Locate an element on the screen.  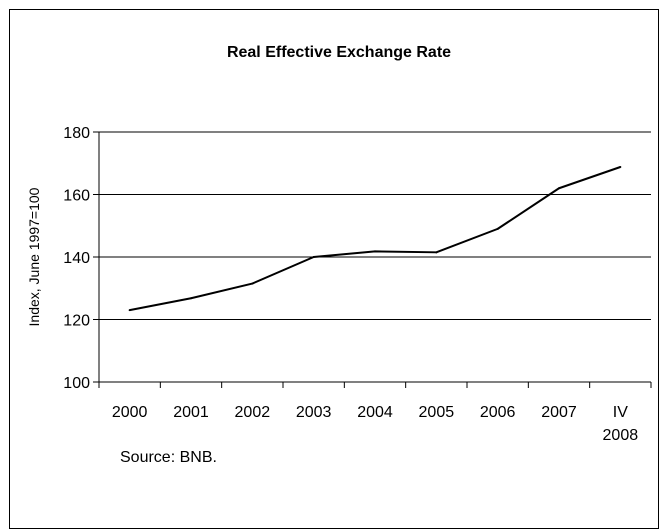
x-tick-label-6: 2006 is located at coordinates (498, 412).